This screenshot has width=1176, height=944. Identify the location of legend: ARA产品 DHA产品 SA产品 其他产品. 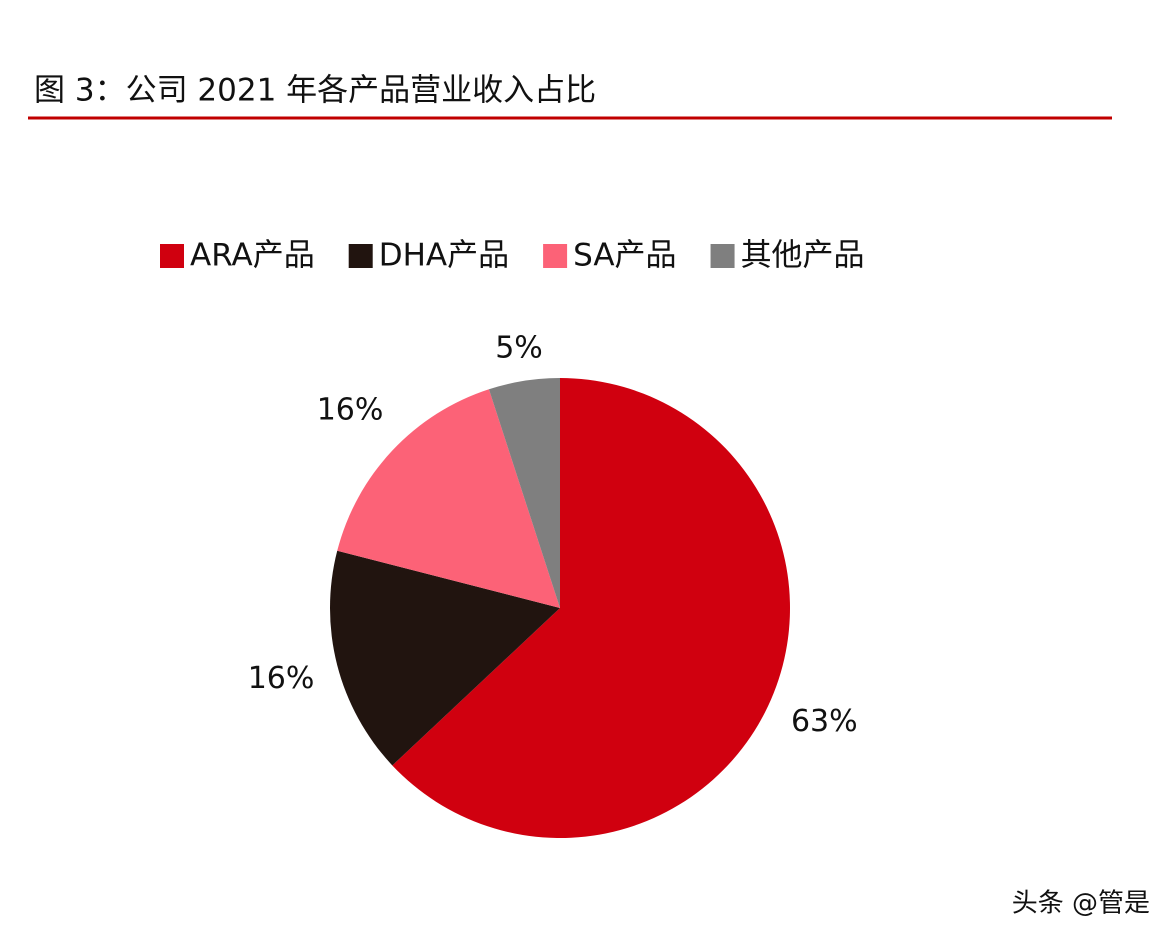
(512, 256).